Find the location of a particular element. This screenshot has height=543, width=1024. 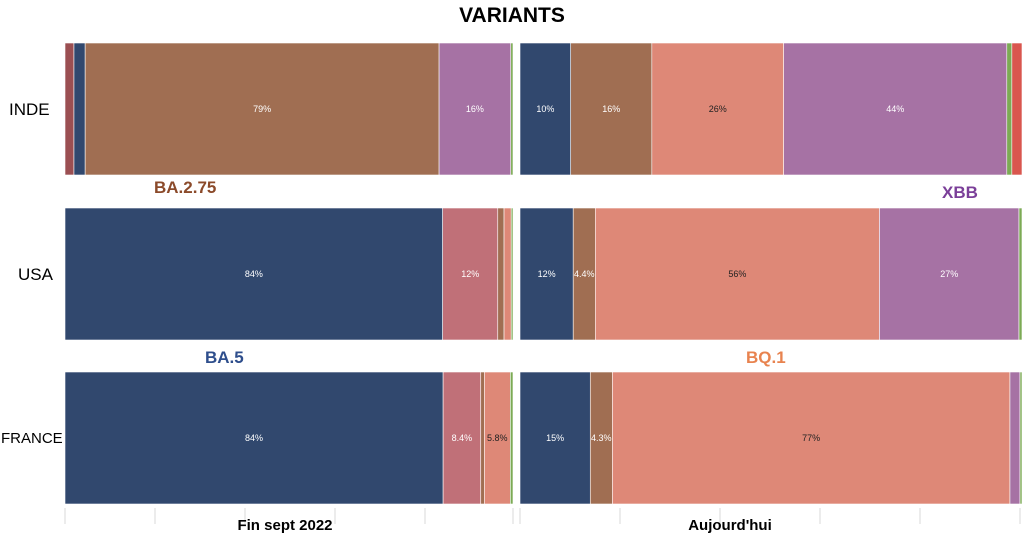

data-label-1-0-1: 16% is located at coordinates (611, 109).